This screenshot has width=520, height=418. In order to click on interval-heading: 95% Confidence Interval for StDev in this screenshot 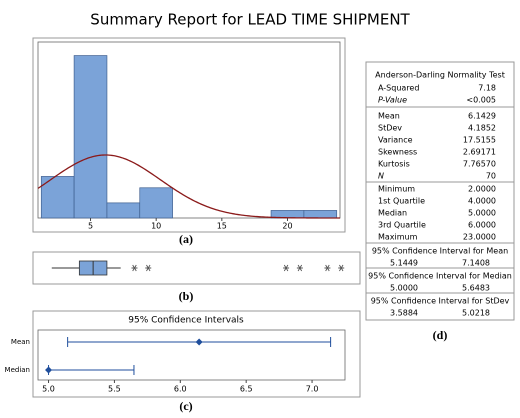, I will do `click(440, 301)`.